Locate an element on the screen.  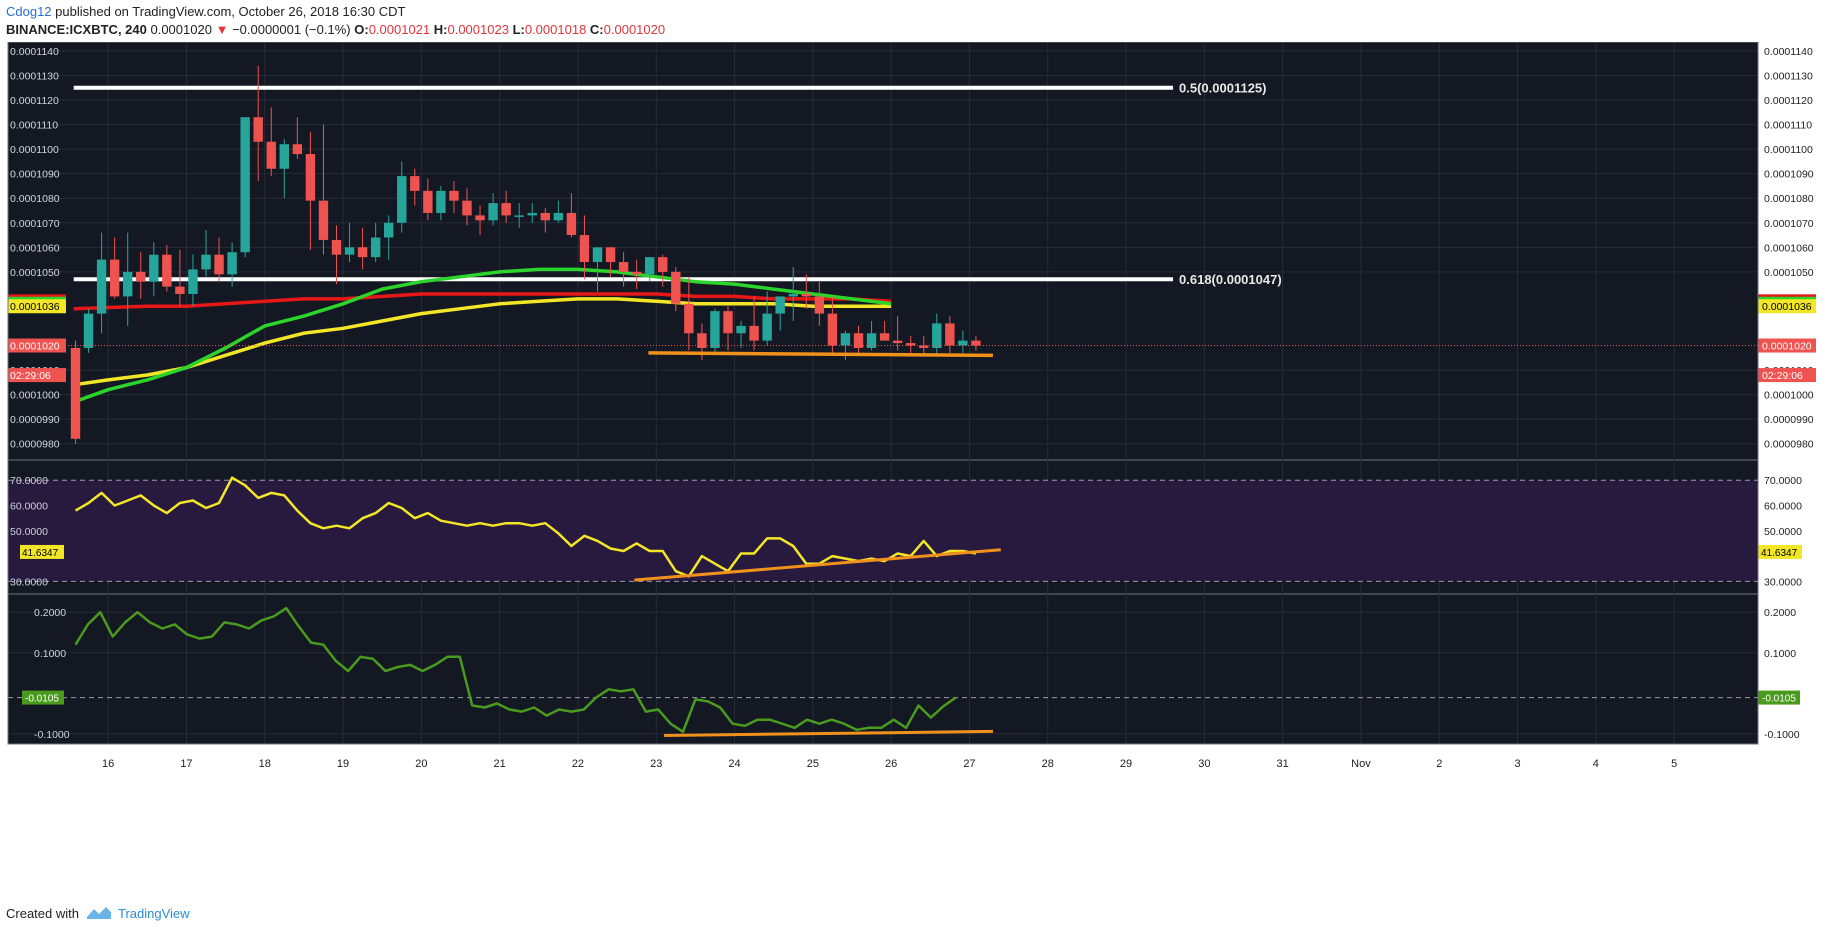
osc-value-tag-right is located at coordinates (1779, 697).